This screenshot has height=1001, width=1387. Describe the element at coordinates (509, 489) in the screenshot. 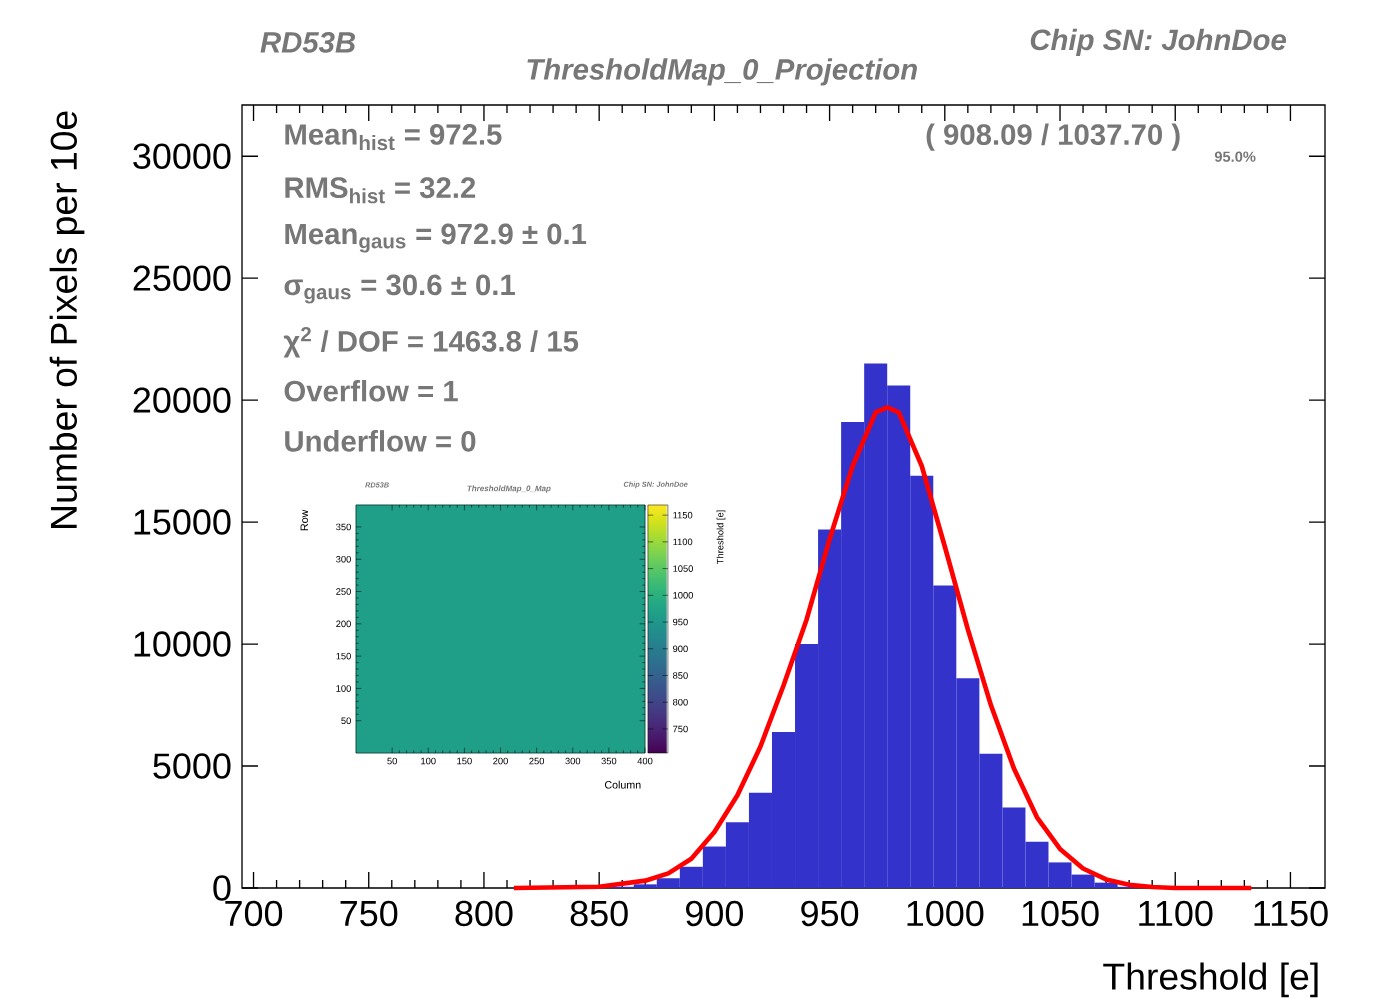

I see `chart-title: ThresholdMap_0_Map` at that location.